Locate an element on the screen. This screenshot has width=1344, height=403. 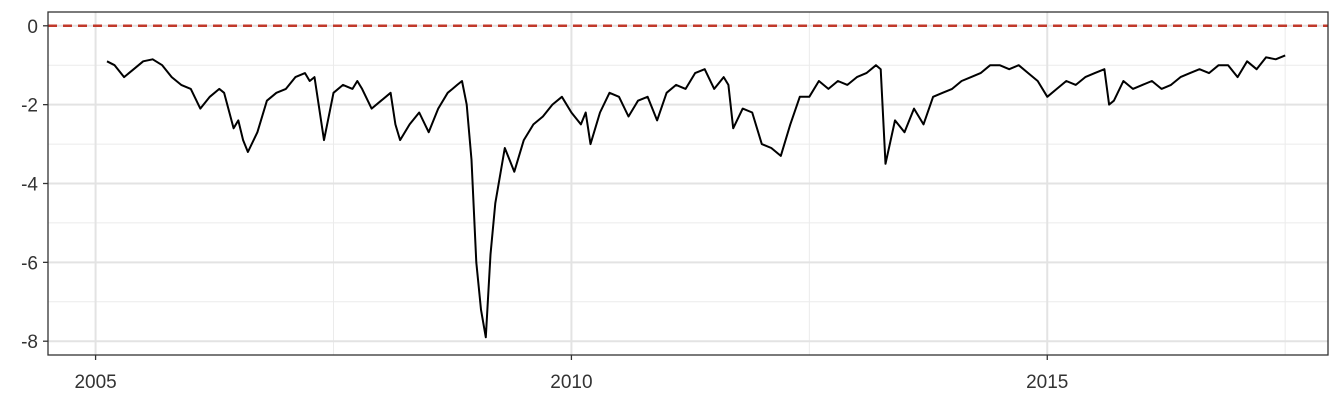
y-axis: 0 -2 -4 -6 -8 is located at coordinates (34, 185).